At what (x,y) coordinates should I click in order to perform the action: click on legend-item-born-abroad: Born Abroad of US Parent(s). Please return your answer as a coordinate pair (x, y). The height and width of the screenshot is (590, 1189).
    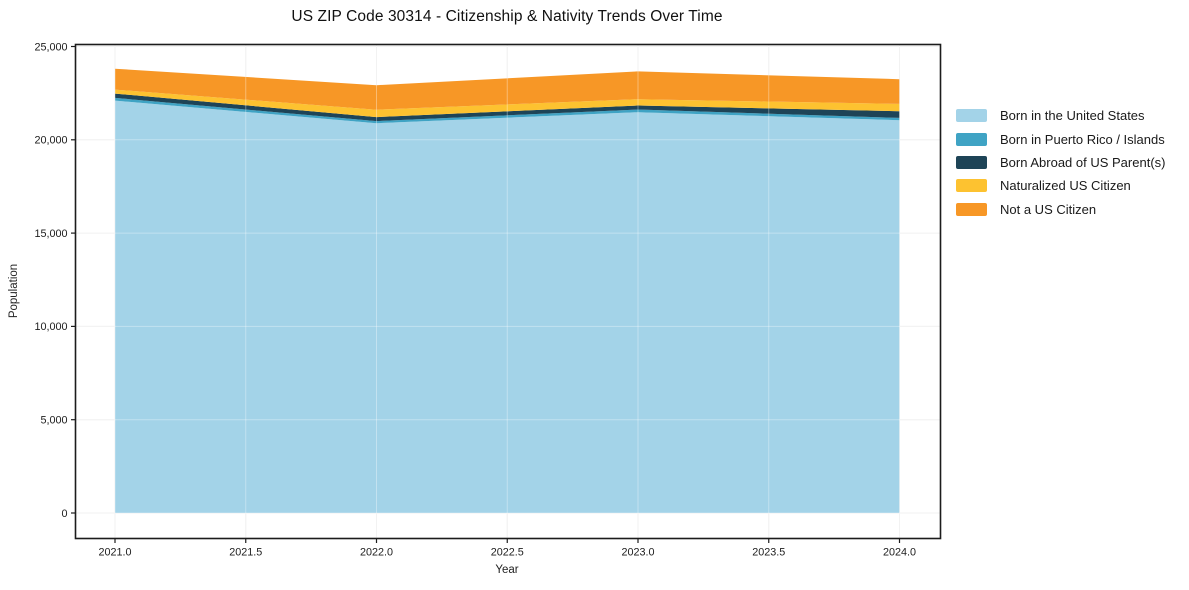
    Looking at the image, I should click on (1060, 162).